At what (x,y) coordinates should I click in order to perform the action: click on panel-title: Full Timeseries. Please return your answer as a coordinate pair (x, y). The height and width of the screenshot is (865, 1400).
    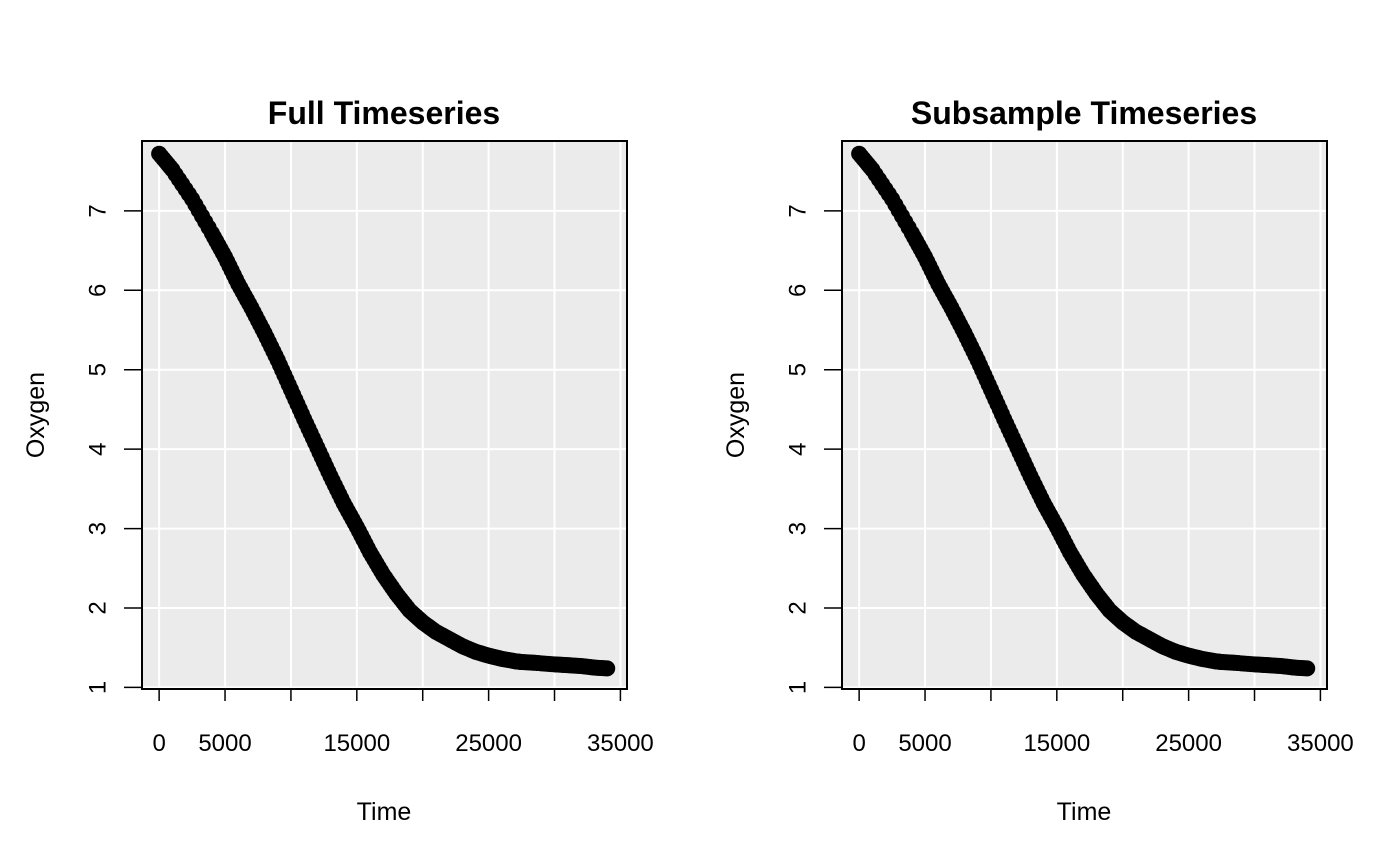
    Looking at the image, I should click on (384, 113).